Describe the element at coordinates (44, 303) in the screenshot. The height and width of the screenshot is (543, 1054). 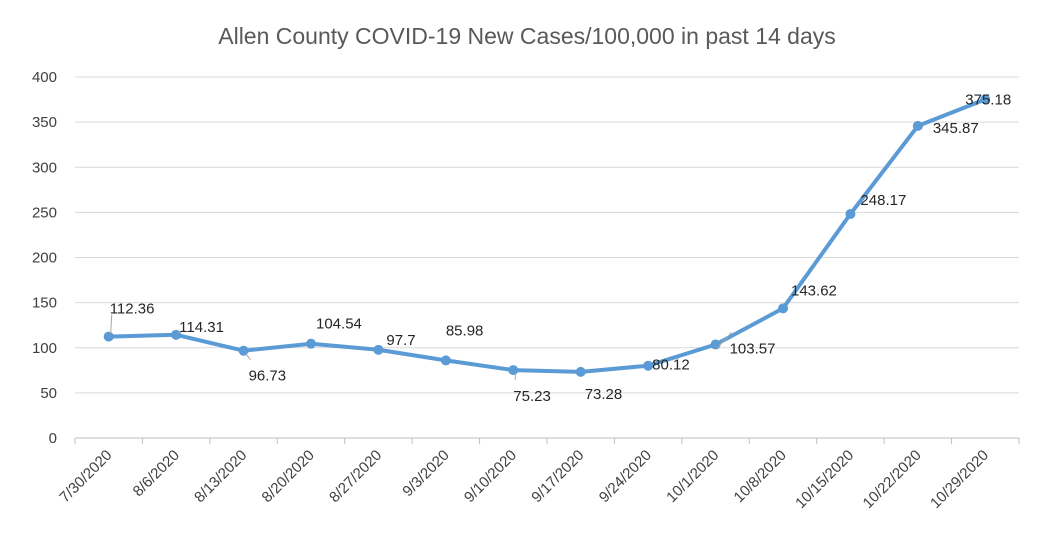
I see `y-tick-label: 150` at that location.